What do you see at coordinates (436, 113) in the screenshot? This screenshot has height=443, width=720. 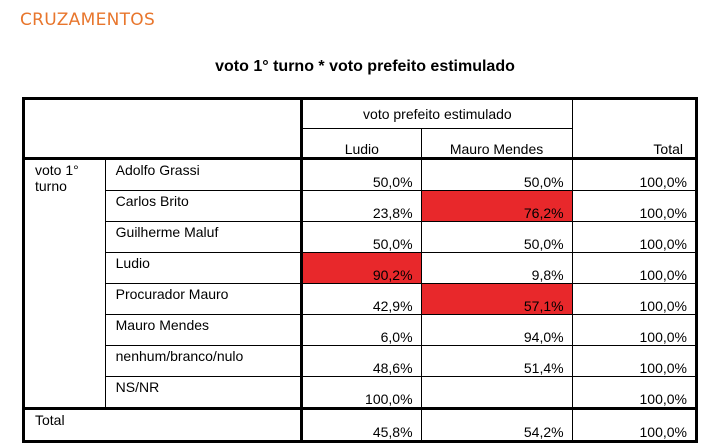 I see `group-header: voto prefeito estimulado` at bounding box center [436, 113].